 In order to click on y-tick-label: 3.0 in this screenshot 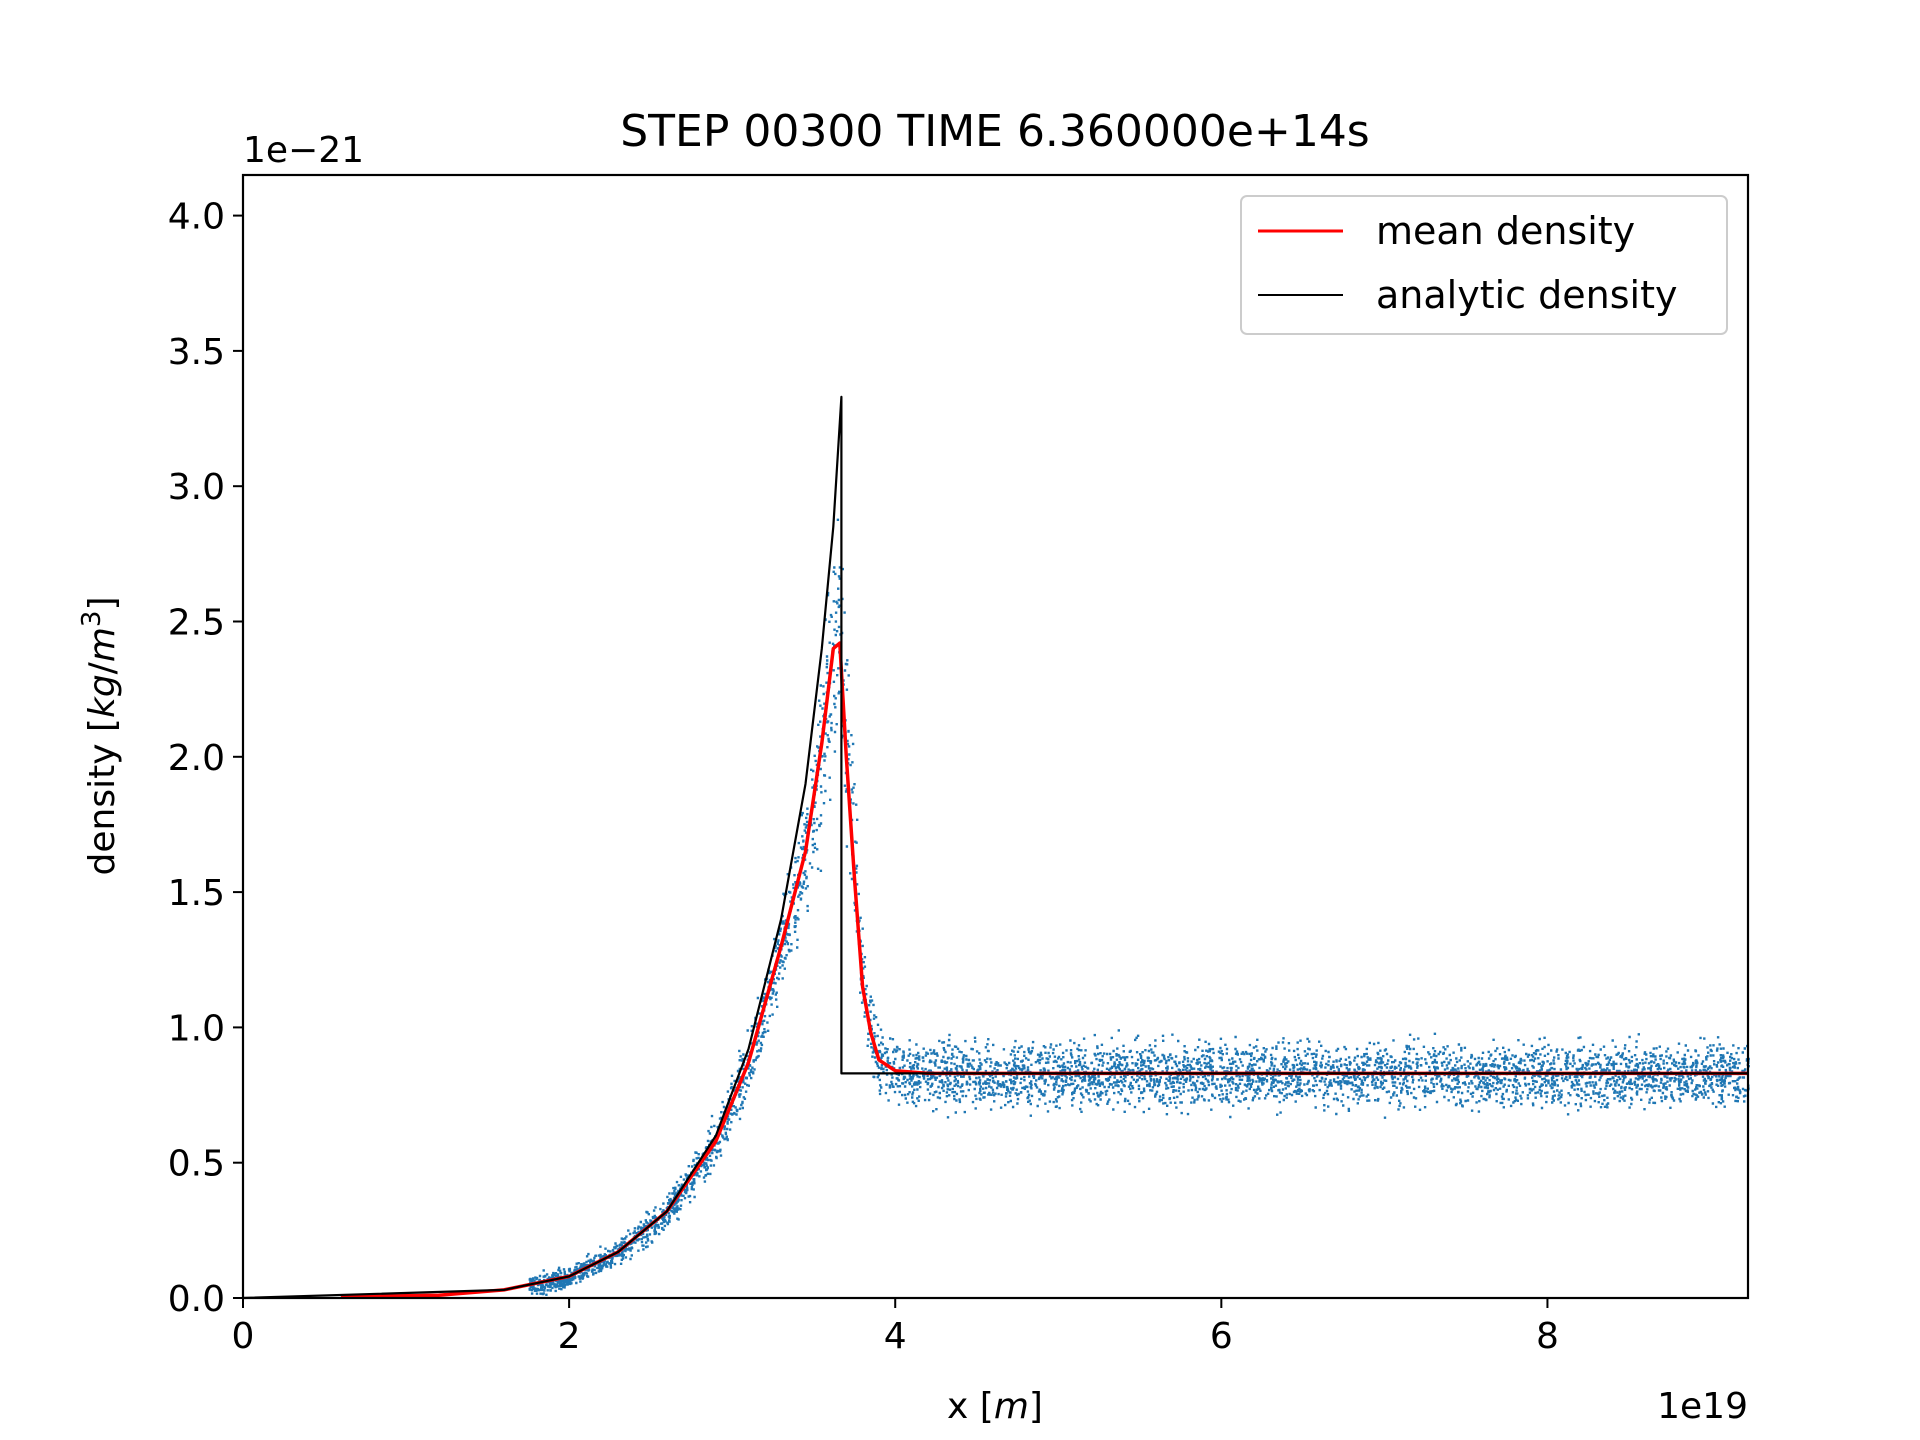, I will do `click(196, 487)`.